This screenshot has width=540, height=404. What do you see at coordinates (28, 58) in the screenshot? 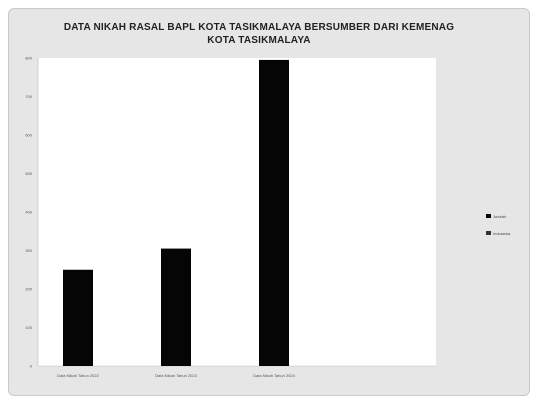
I see `y-tick-label: 800` at bounding box center [28, 58].